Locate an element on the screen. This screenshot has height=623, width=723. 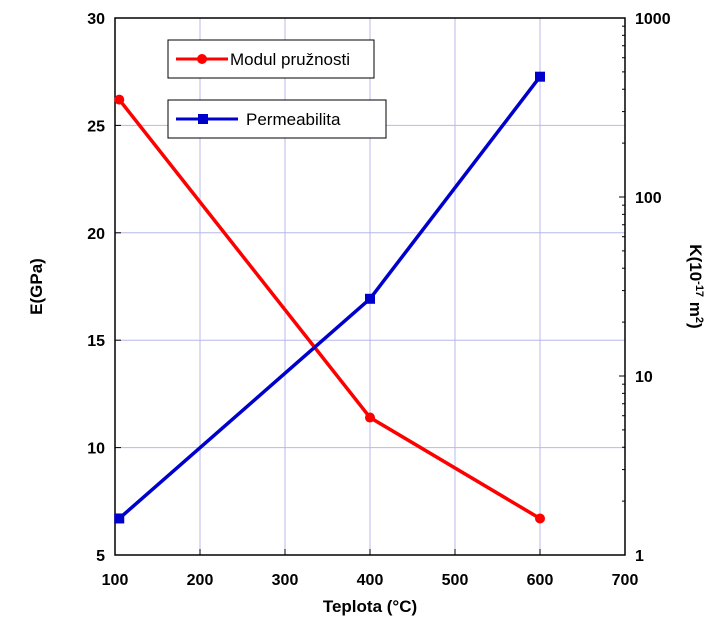
x-tick-300: 300 is located at coordinates (285, 580).